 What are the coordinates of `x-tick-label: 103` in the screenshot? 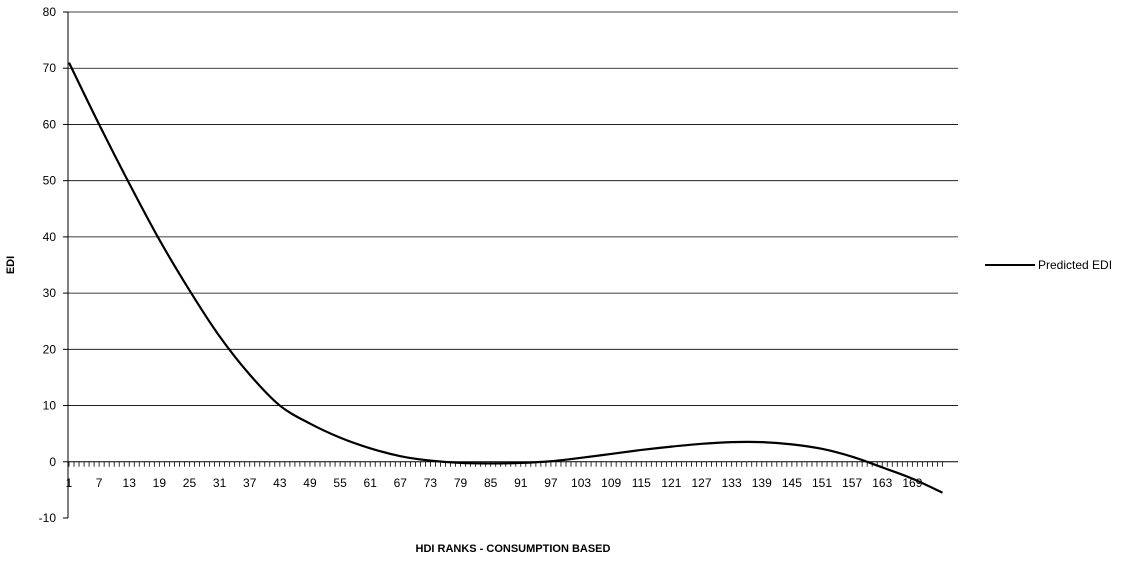 It's located at (581, 483).